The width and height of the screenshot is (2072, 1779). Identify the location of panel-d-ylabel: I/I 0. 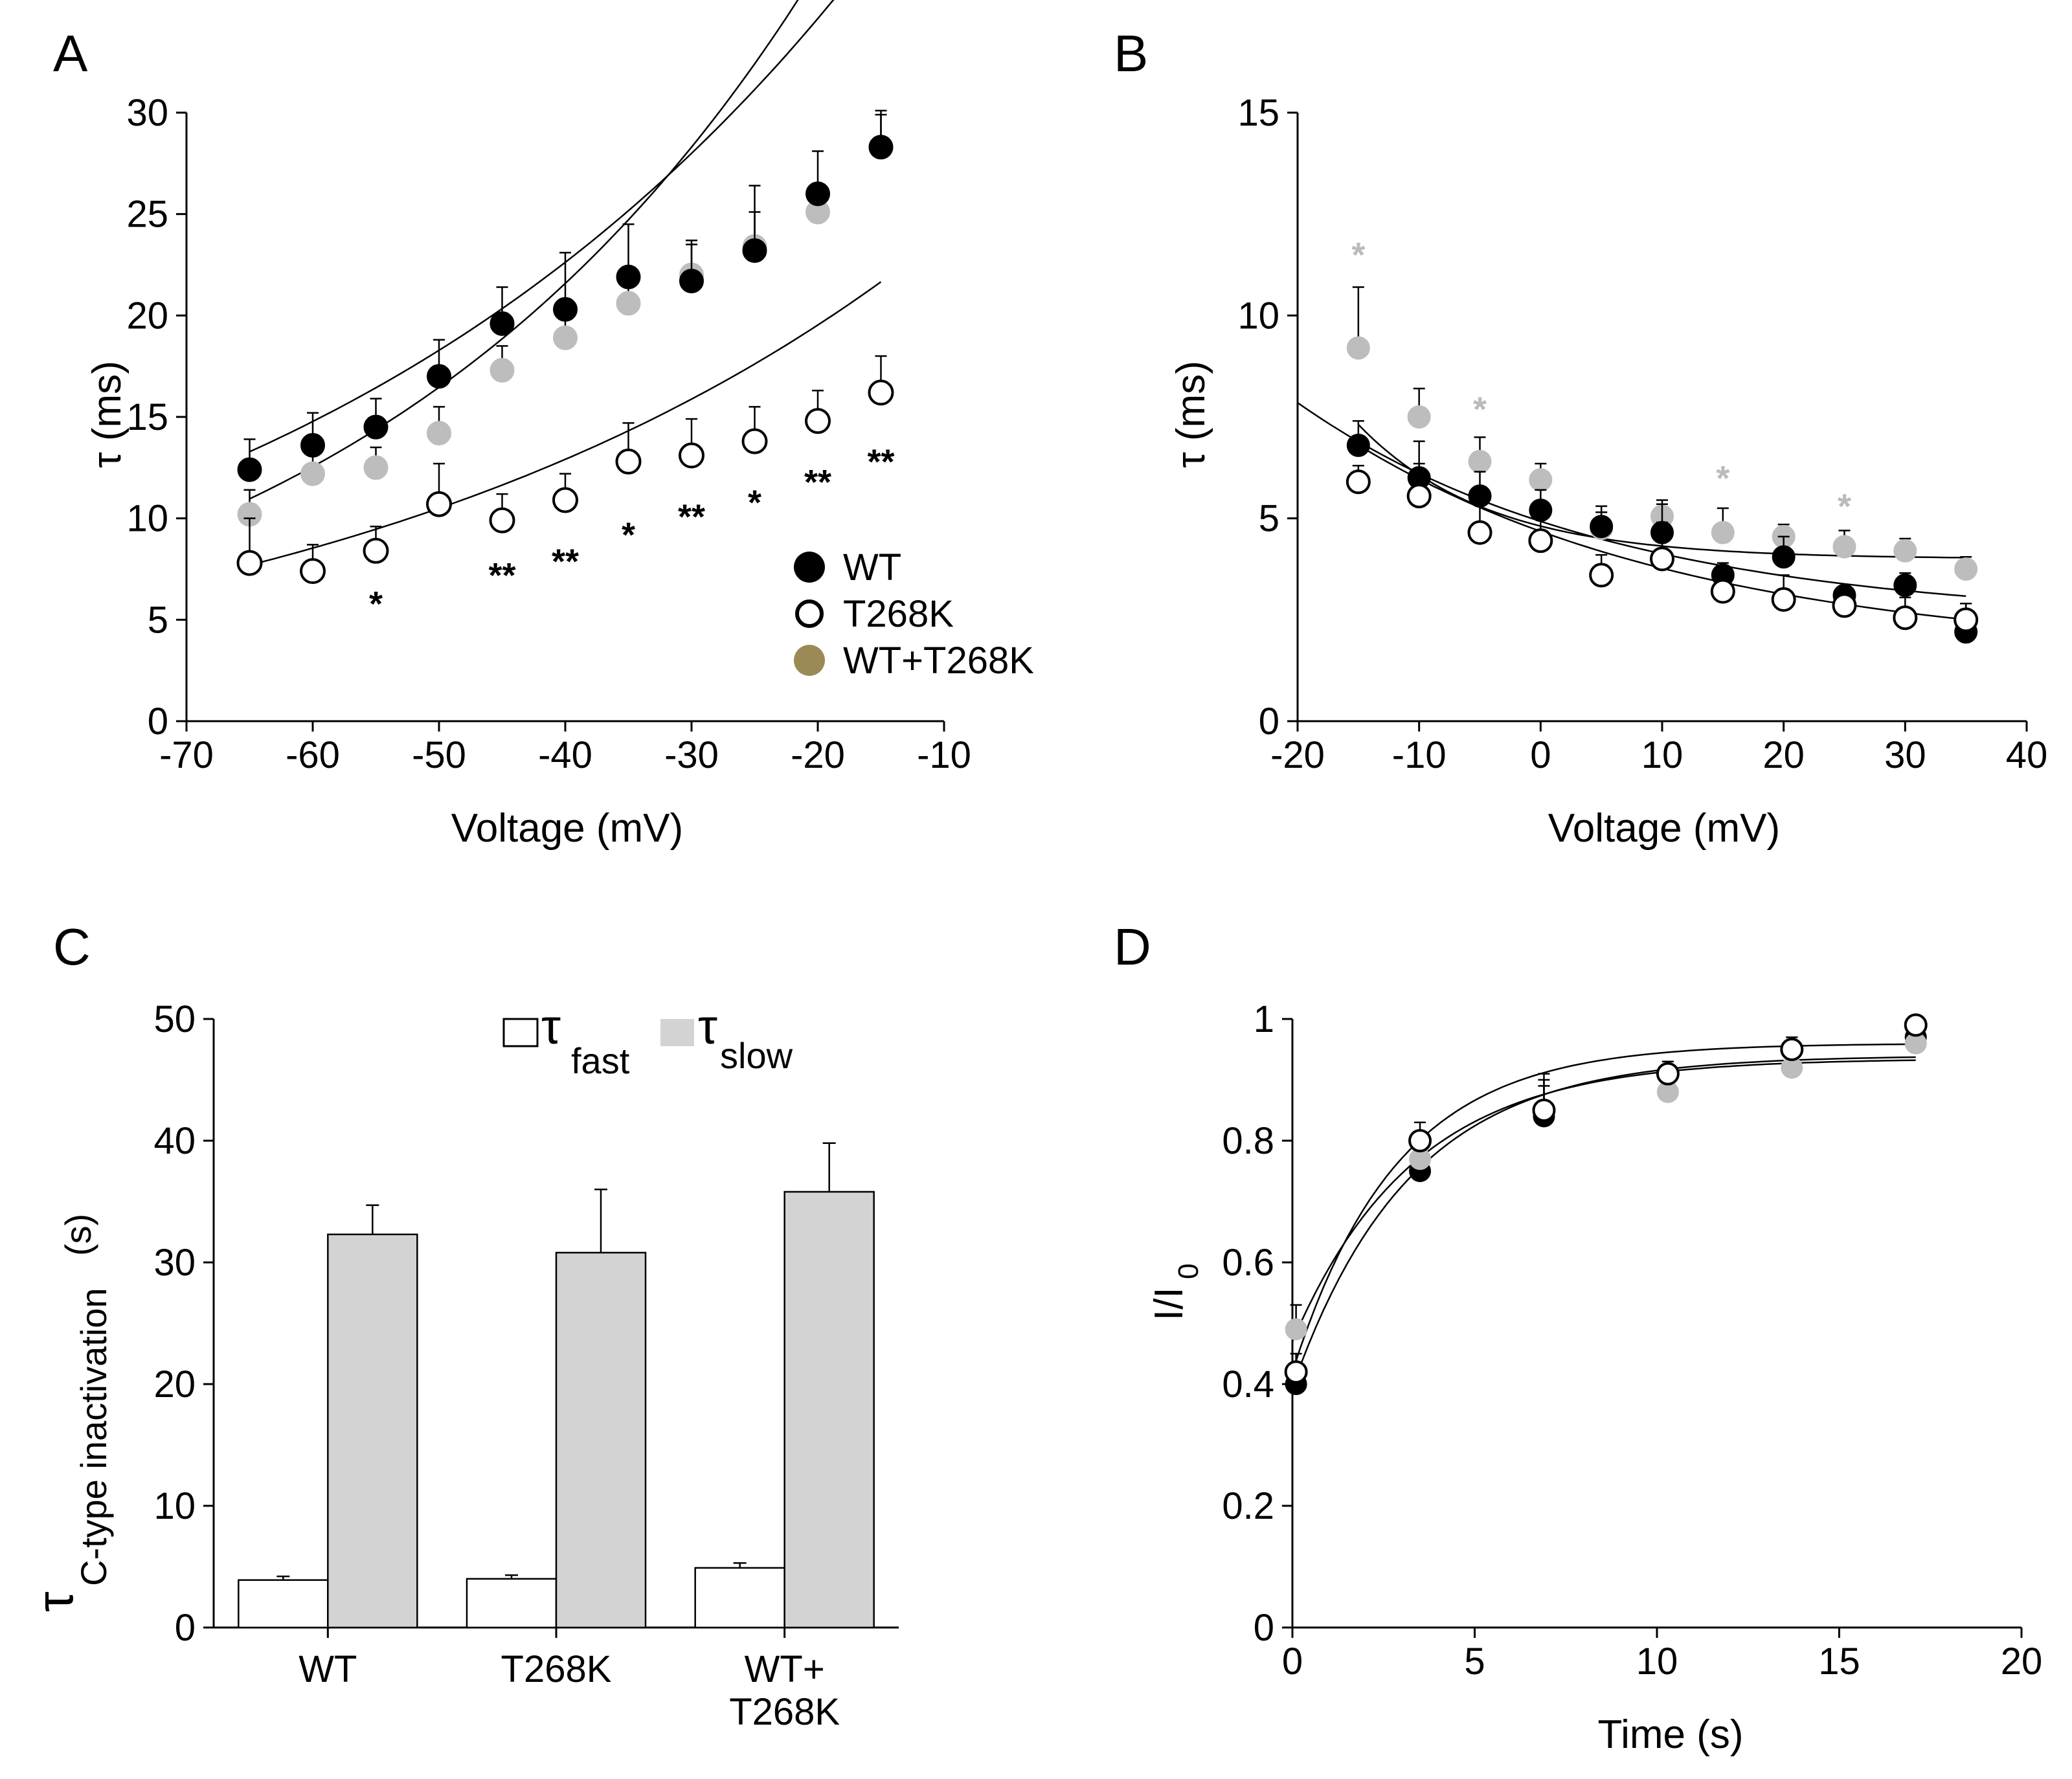
(1175, 1292).